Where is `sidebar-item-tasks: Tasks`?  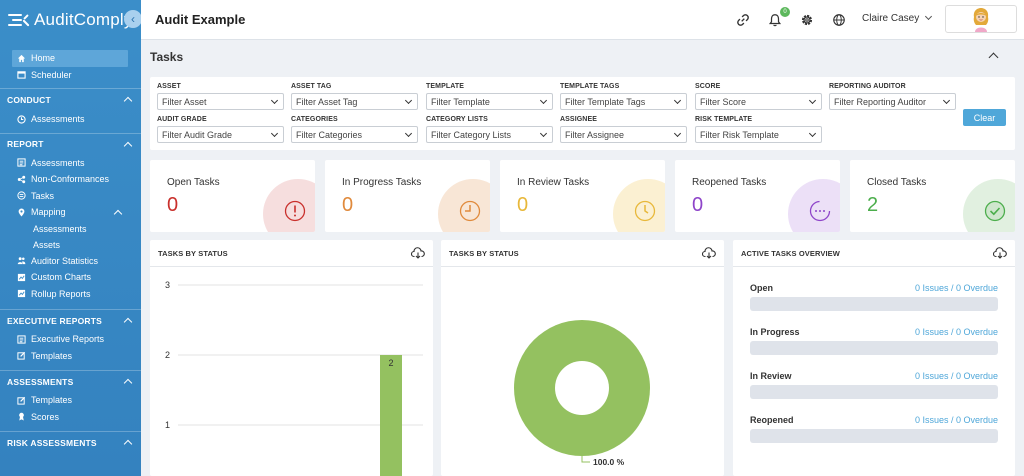 sidebar-item-tasks: Tasks is located at coordinates (70, 196).